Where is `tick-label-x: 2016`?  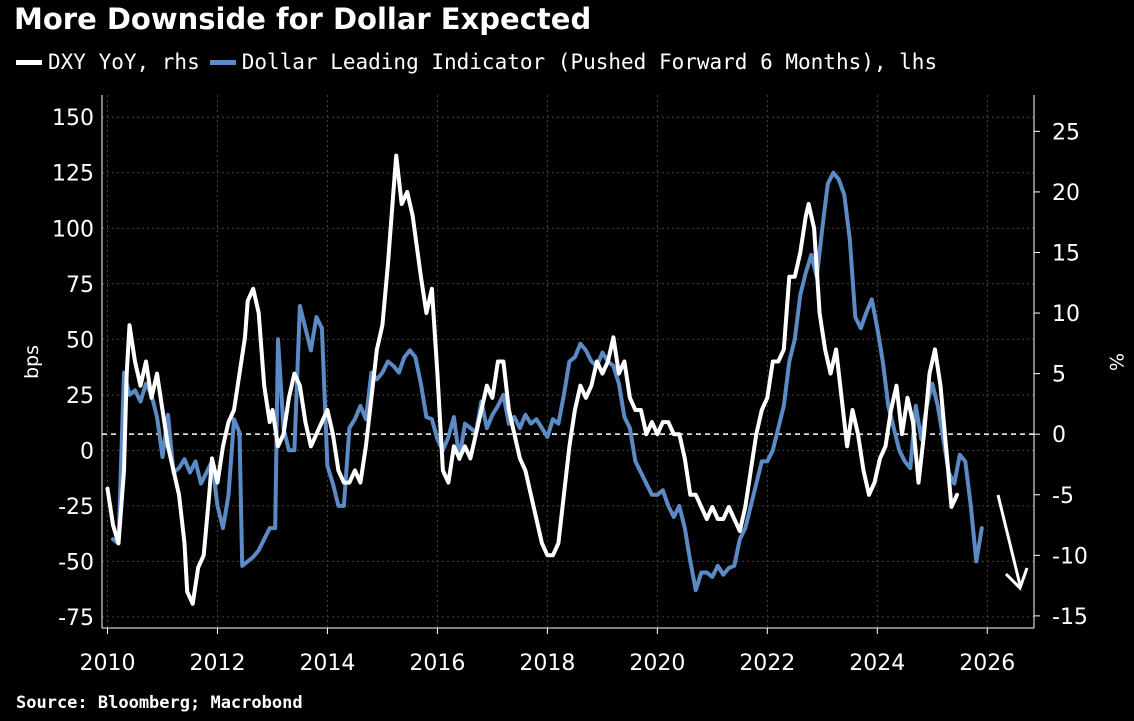
tick-label-x: 2016 is located at coordinates (437, 663).